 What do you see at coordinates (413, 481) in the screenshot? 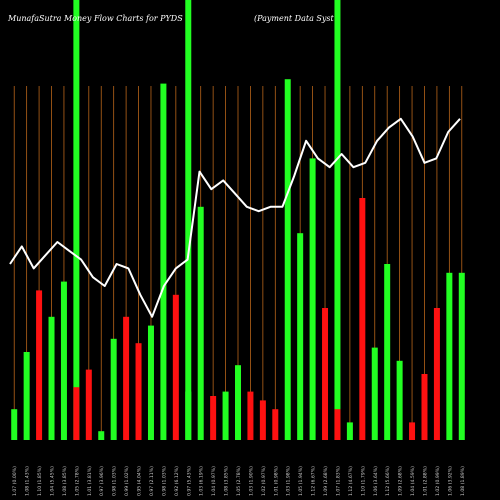
I see `x-tick-label: 1.04 (4.59%)` at bounding box center [413, 481].